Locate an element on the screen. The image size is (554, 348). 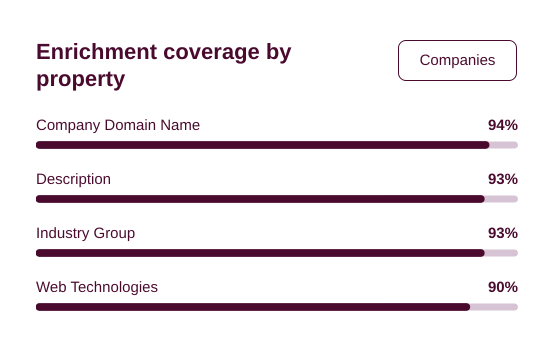
data-label: 94% is located at coordinates (503, 125).